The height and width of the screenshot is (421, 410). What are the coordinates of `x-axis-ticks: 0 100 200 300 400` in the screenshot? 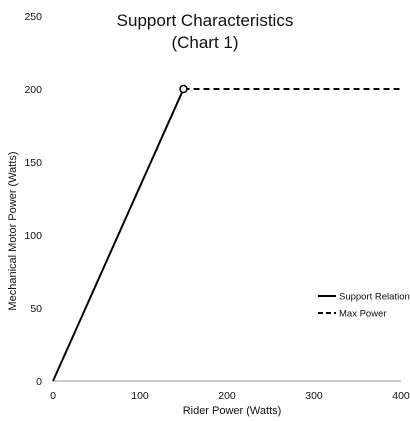 It's located at (230, 396).